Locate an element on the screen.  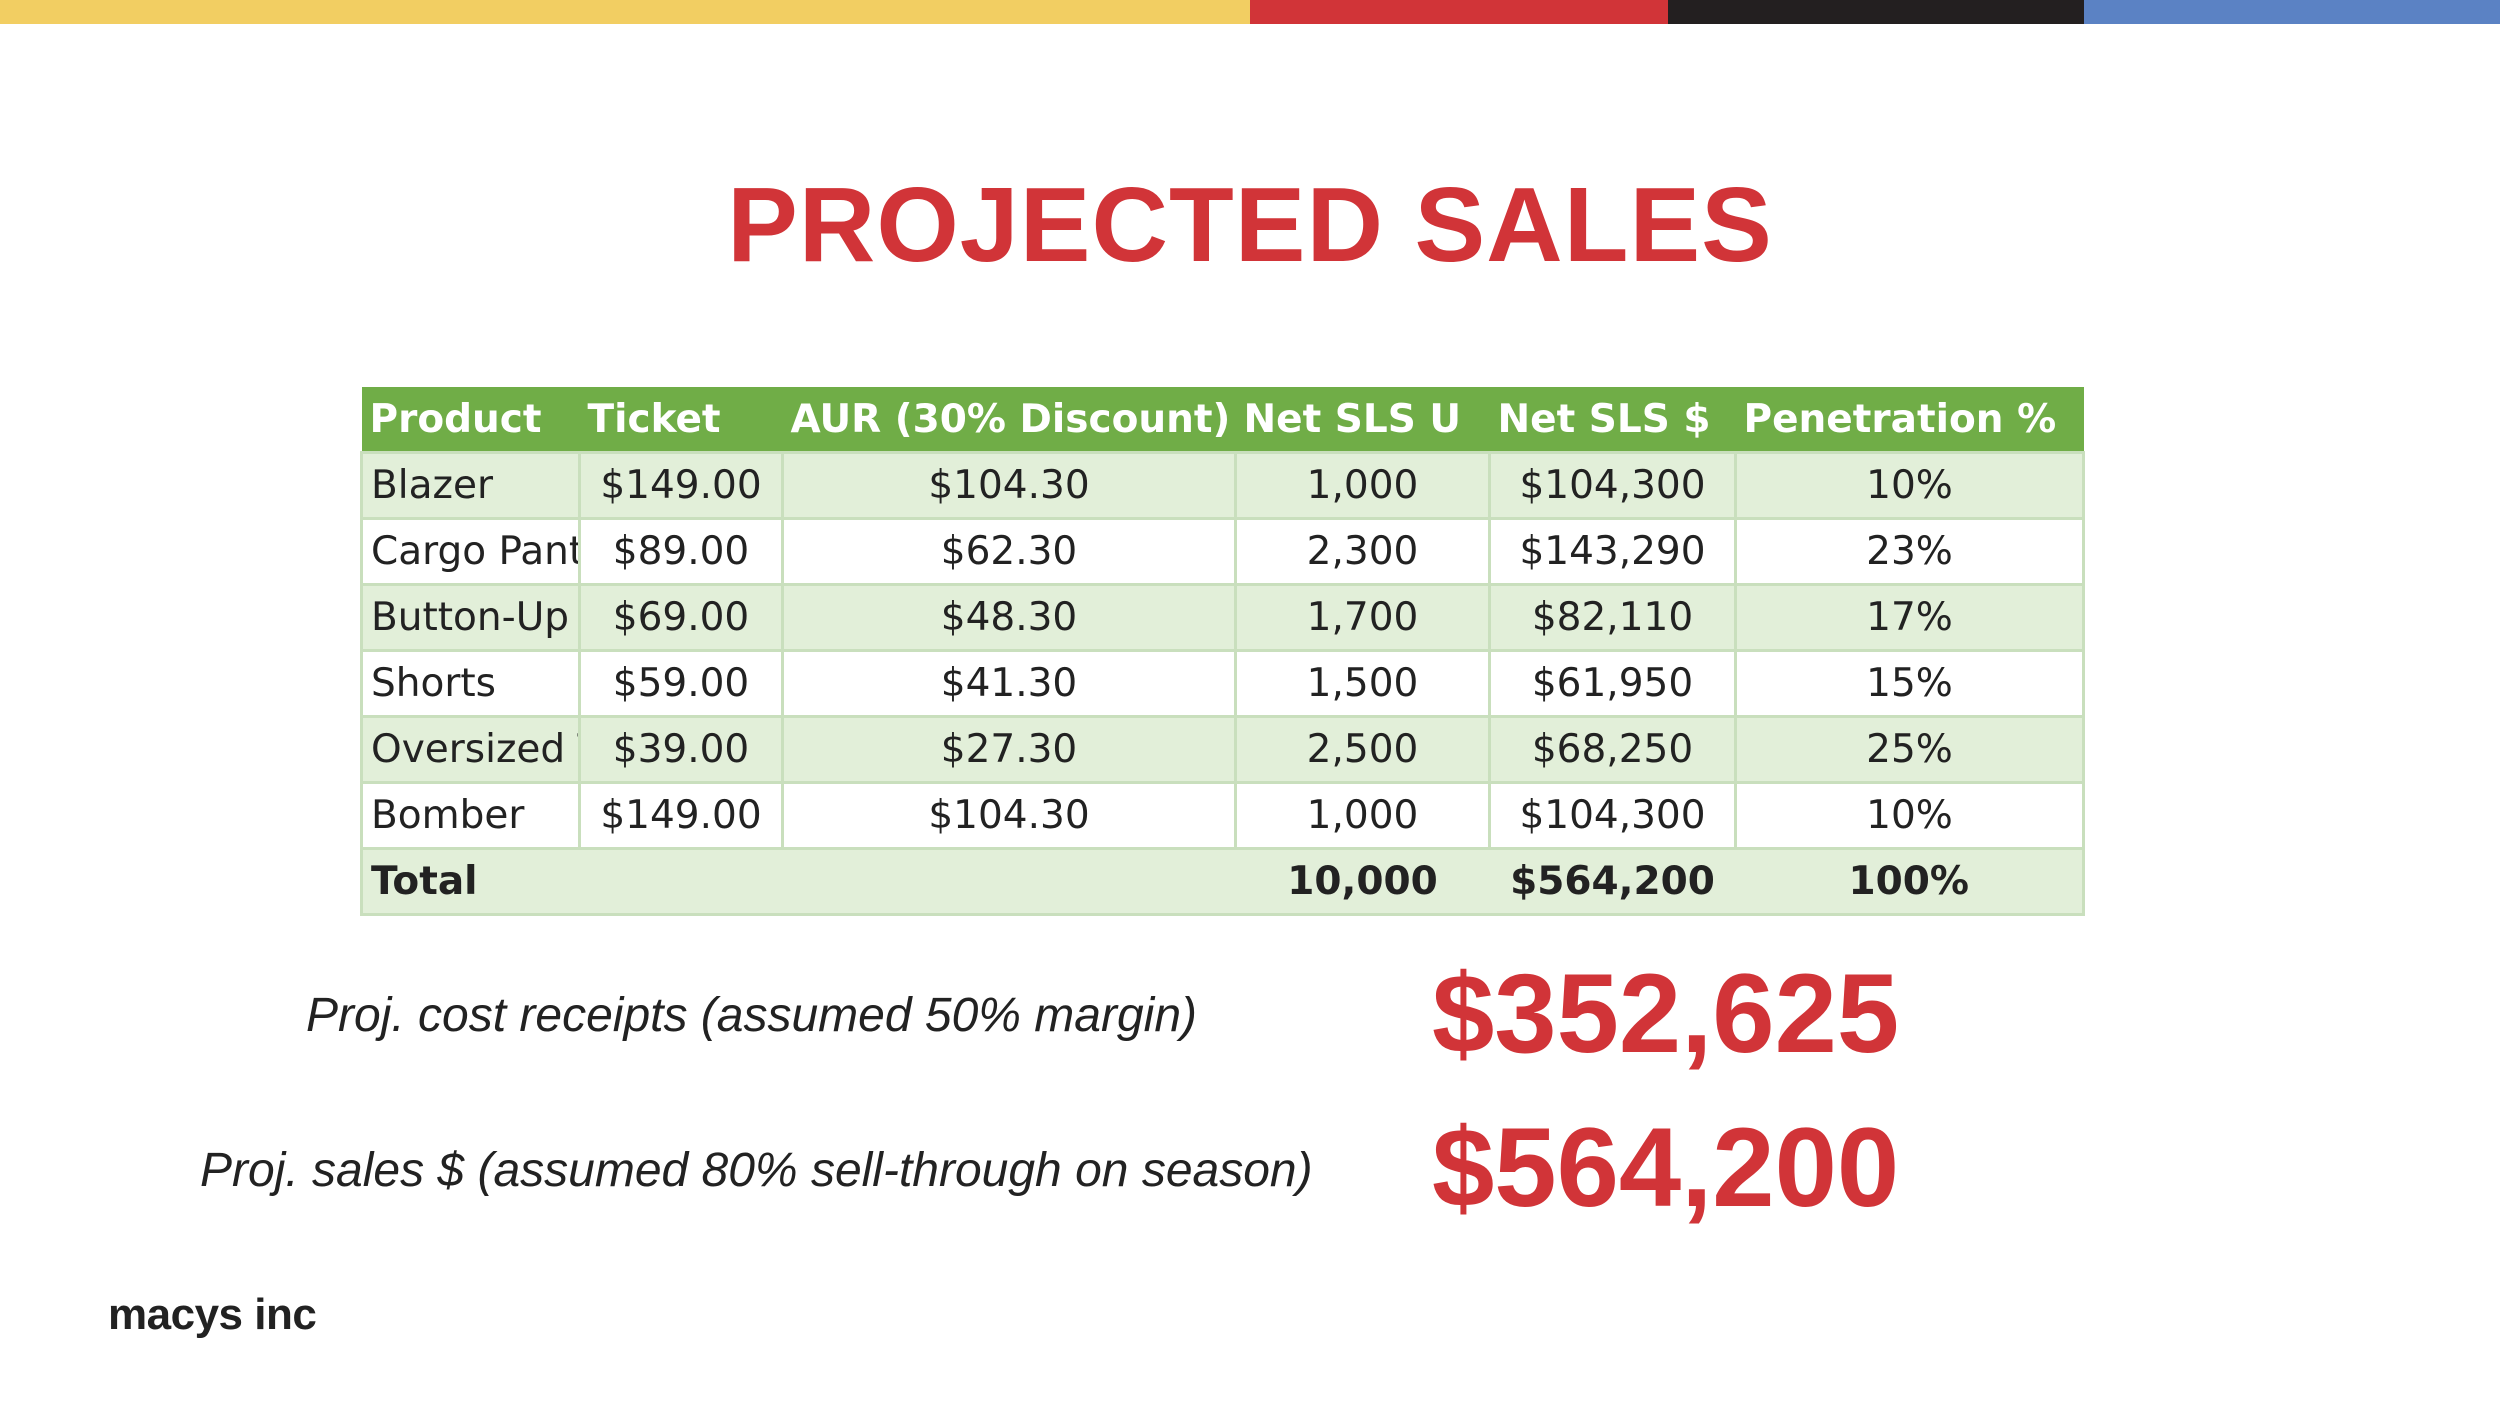
cell-total-aur is located at coordinates (1009, 881).